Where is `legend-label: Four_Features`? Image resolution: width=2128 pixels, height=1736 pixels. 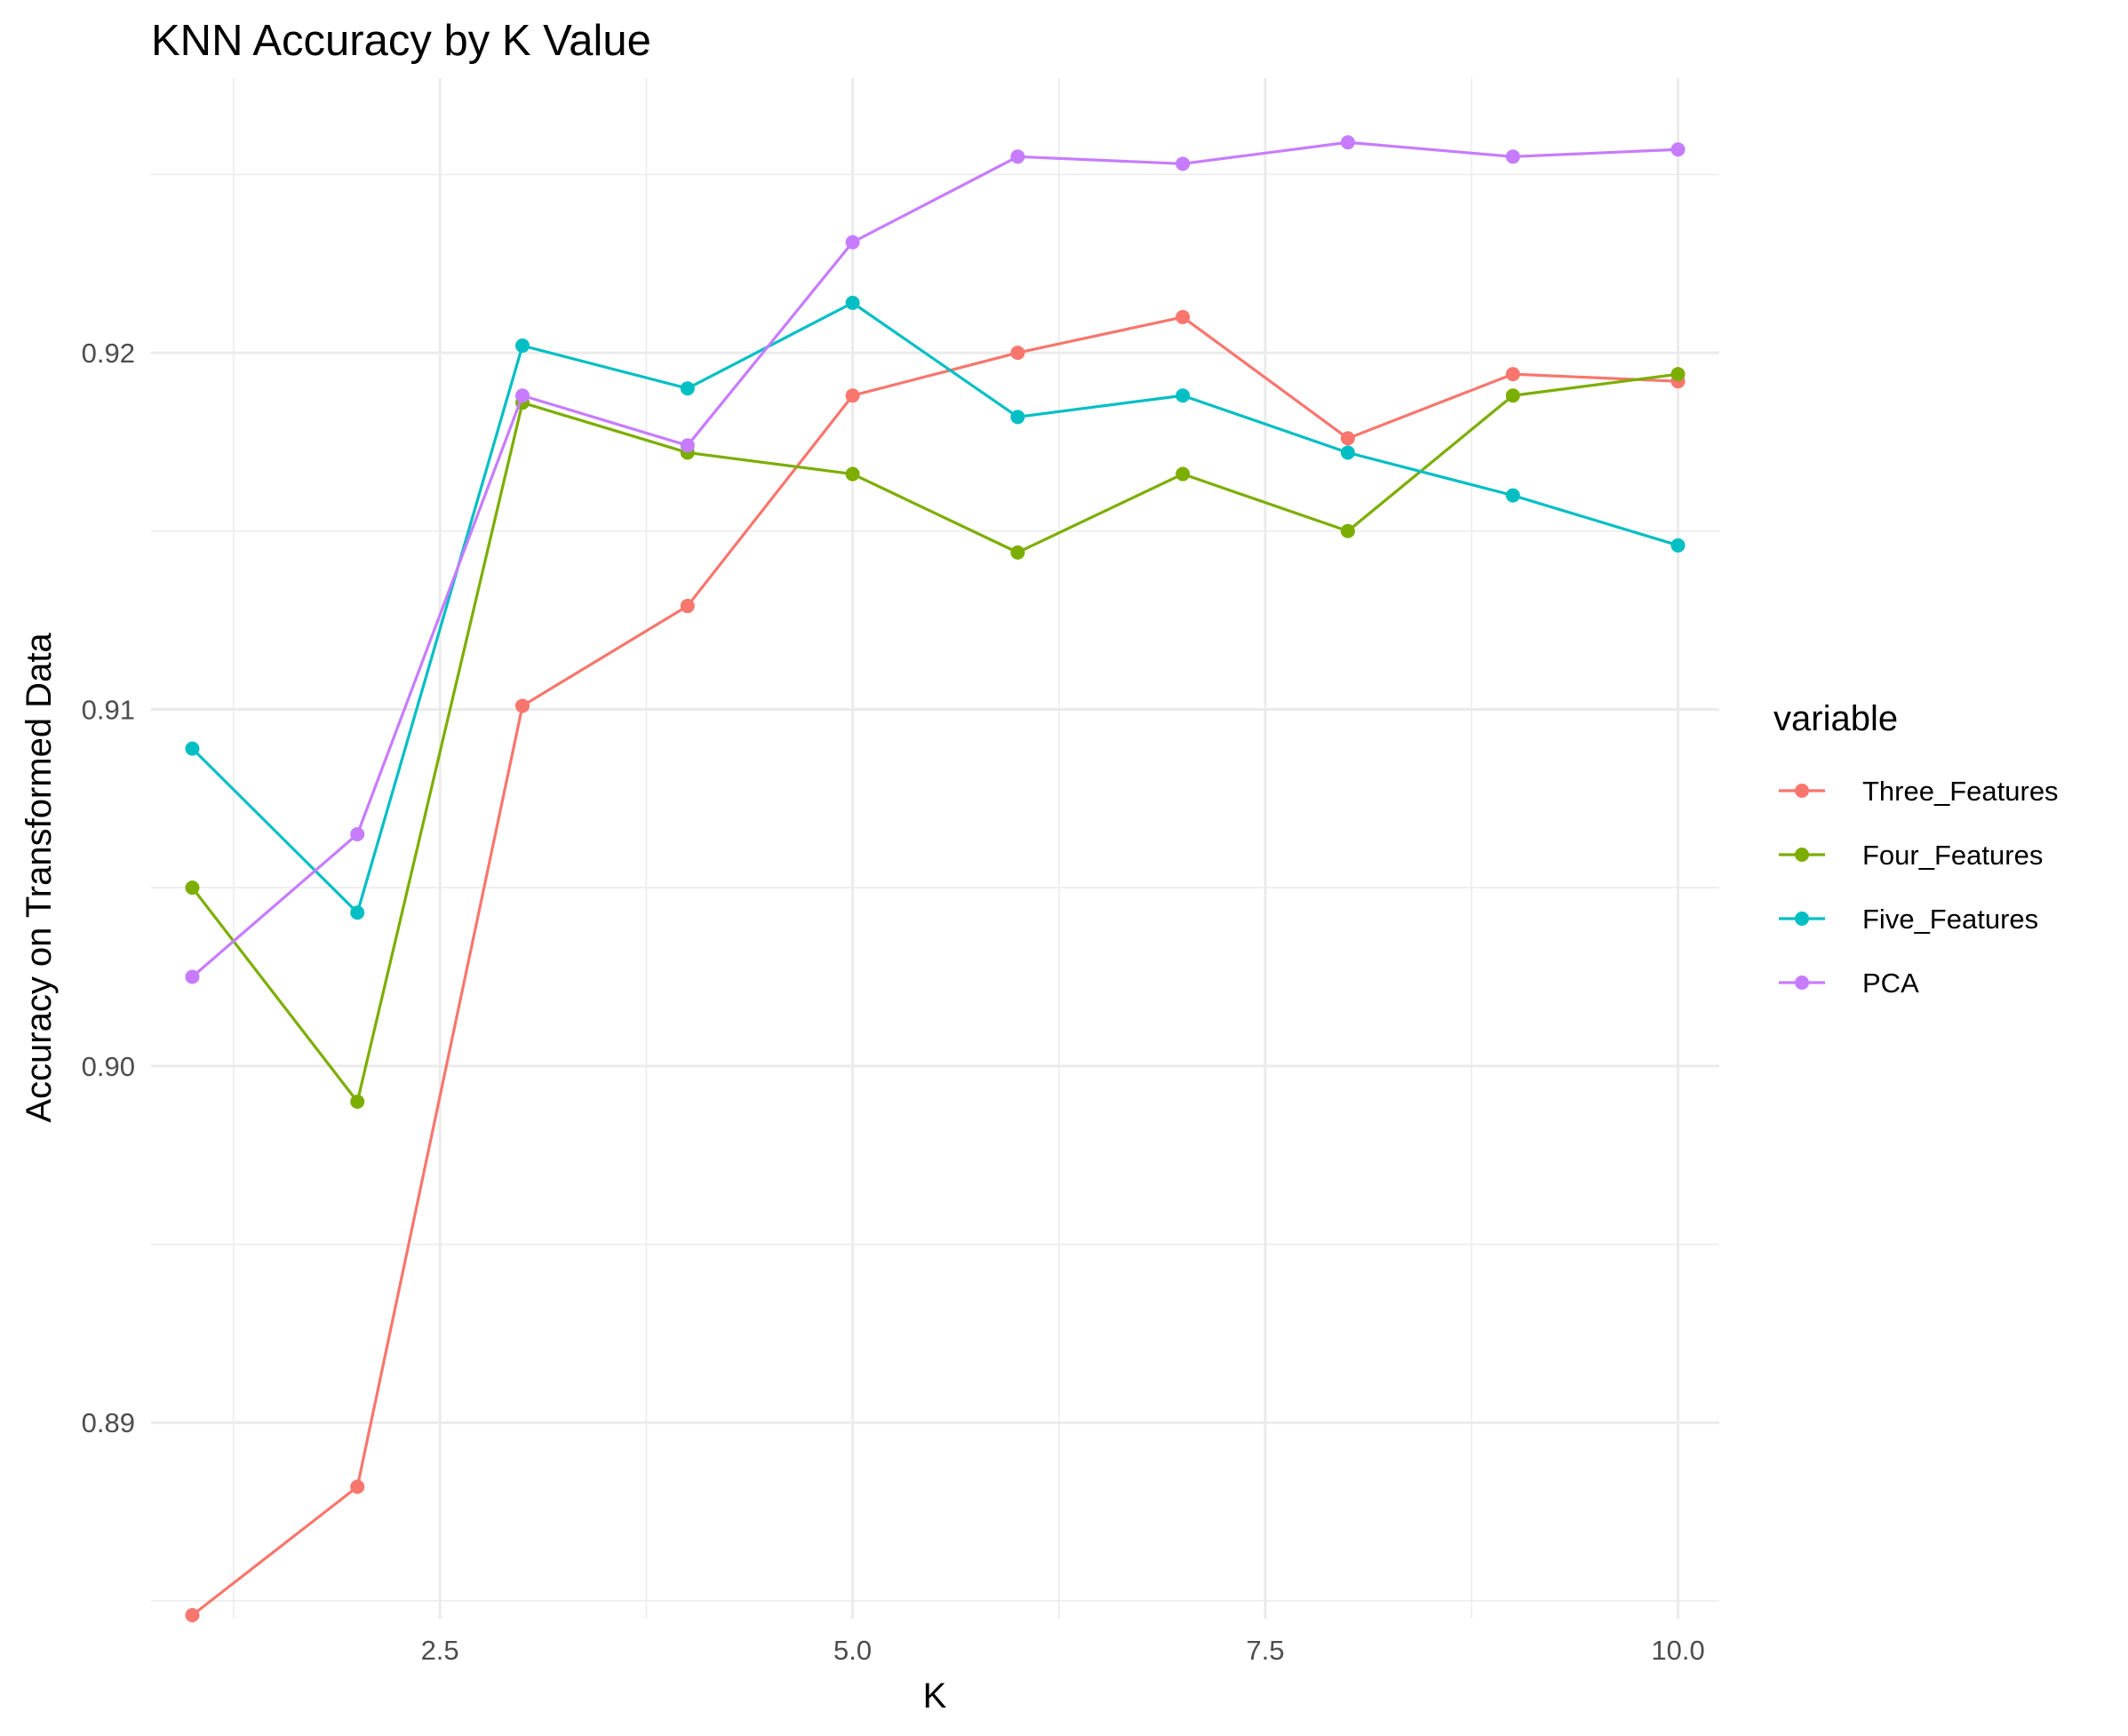
legend-label: Four_Features is located at coordinates (1953, 855).